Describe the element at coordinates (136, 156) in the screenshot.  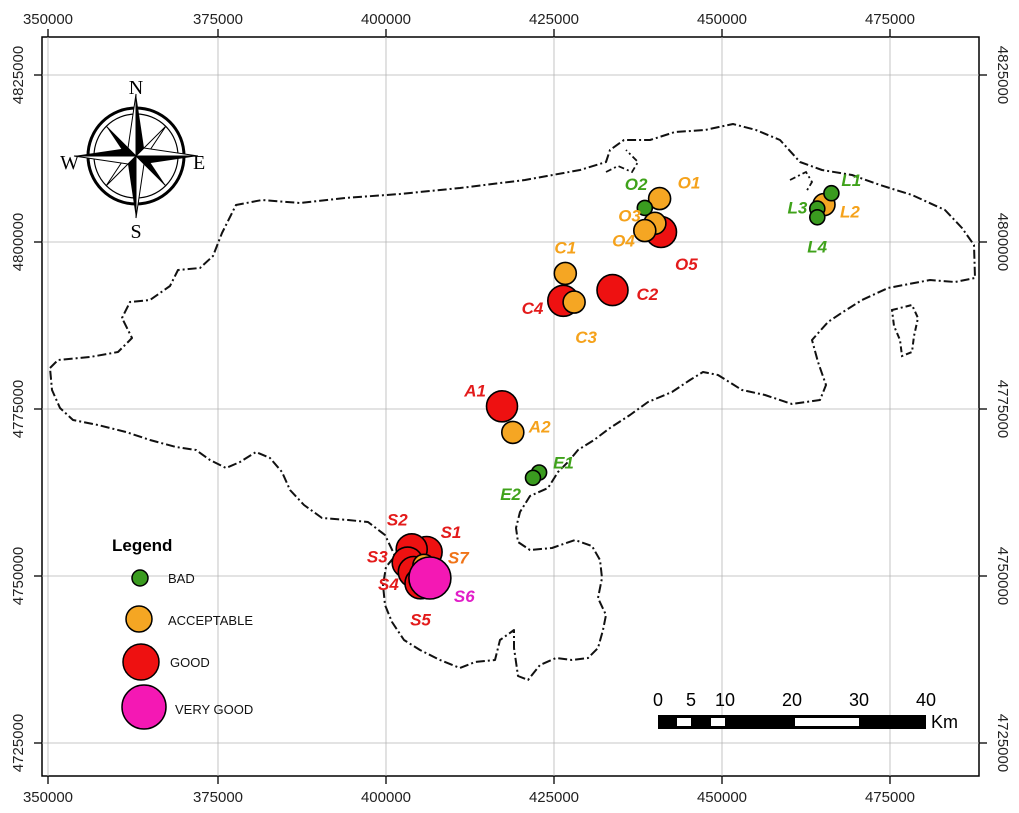
I see `compass-cardinal-points` at that location.